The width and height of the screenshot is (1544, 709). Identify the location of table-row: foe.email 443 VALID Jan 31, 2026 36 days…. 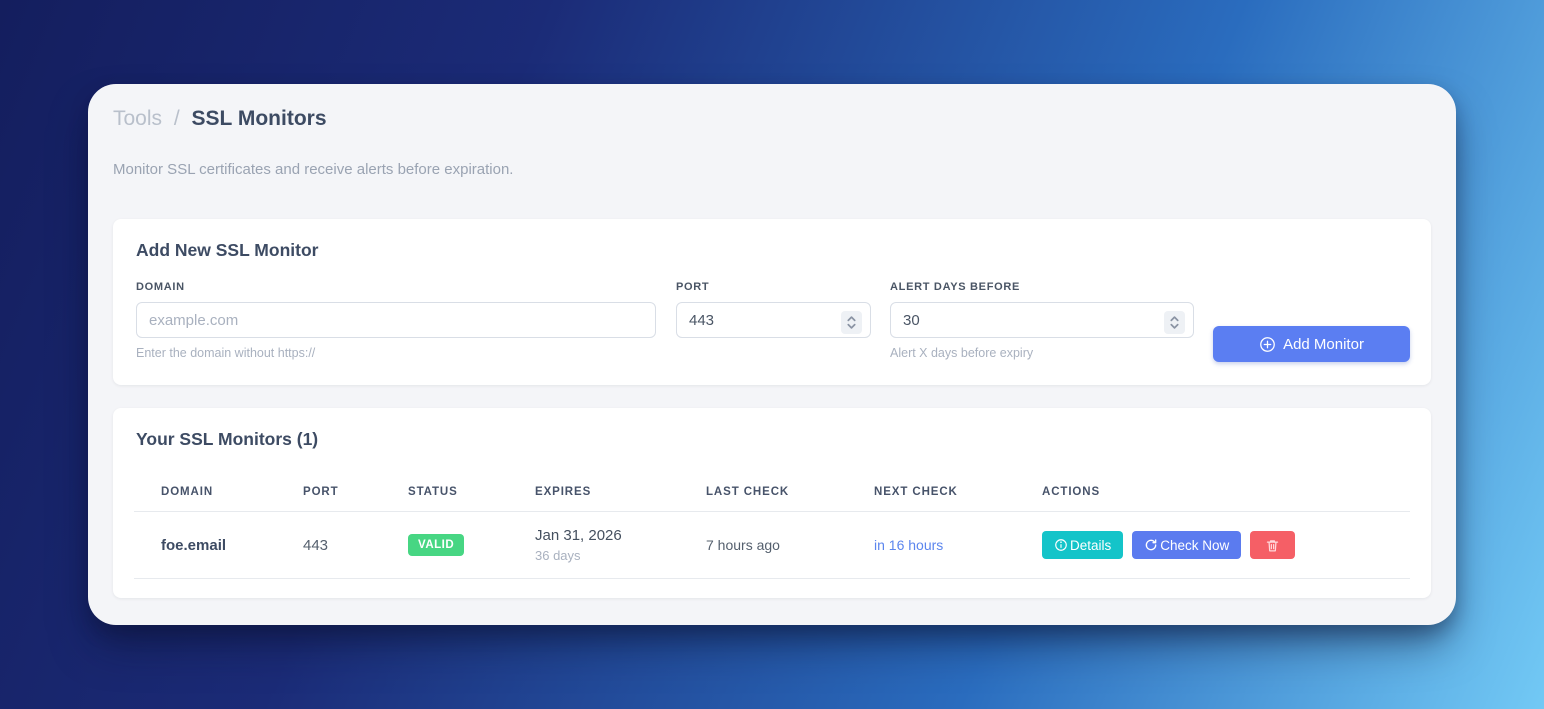
(772, 545).